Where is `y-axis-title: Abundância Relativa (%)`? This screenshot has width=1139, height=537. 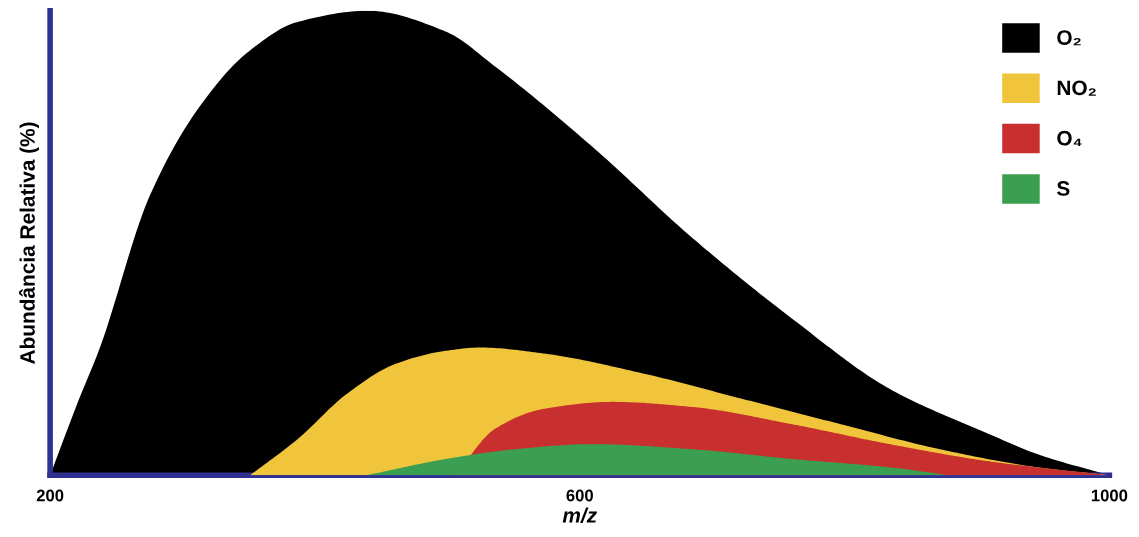 y-axis-title: Abundância Relativa (%) is located at coordinates (29, 243).